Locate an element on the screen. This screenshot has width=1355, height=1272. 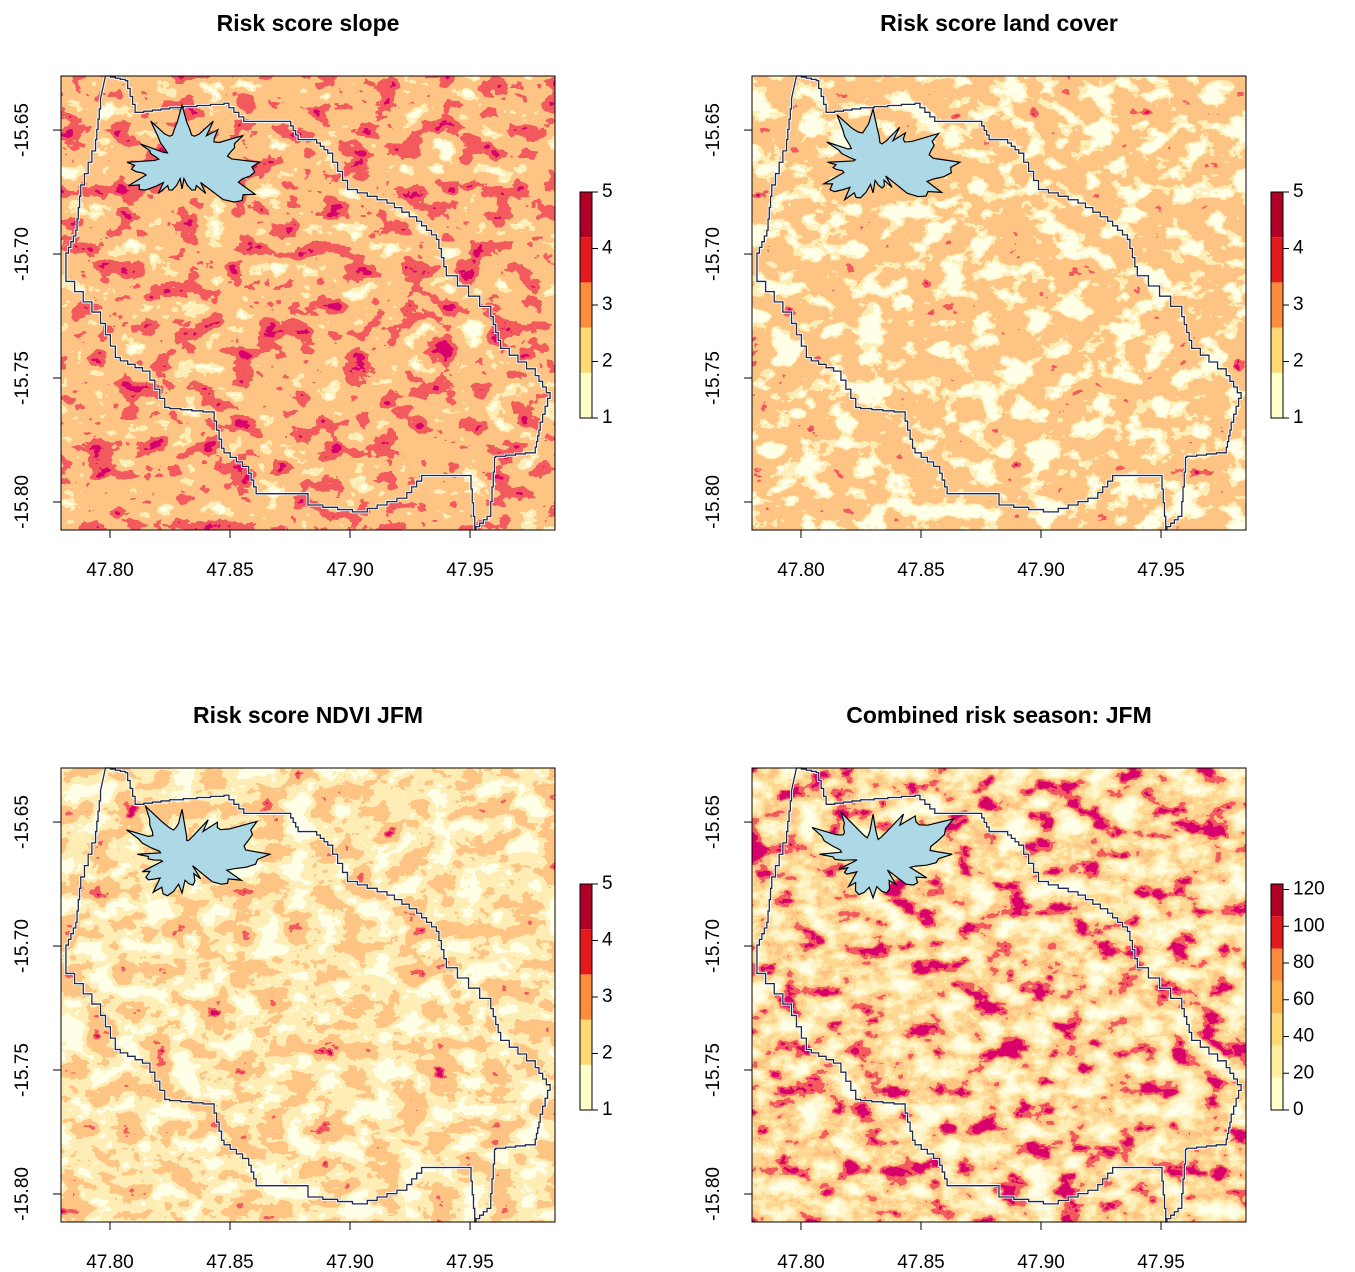
legend-tick-label: 0 is located at coordinates (1298, 1109).